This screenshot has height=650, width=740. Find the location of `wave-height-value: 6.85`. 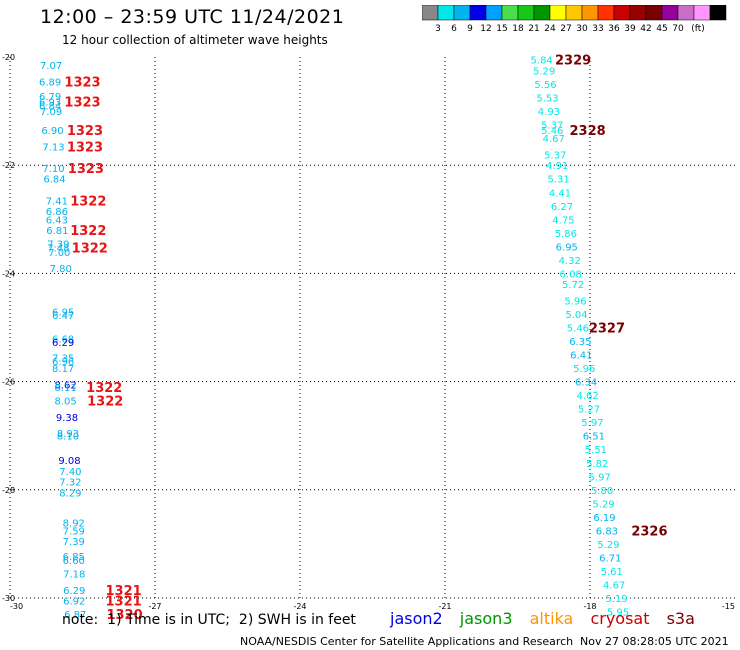

wave-height-value: 6.85 is located at coordinates (74, 557).